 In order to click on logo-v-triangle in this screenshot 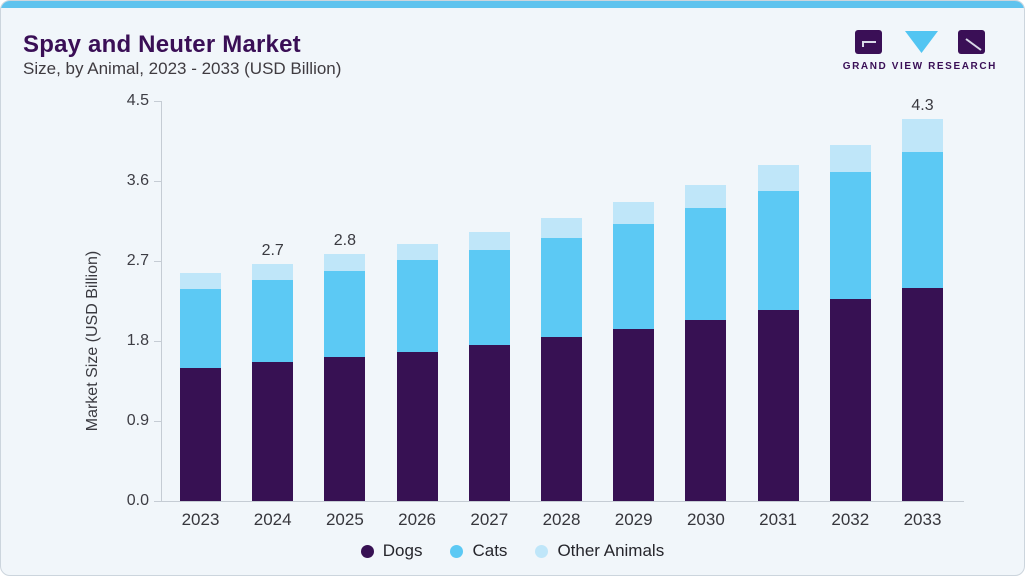, I will do `click(921, 42)`.